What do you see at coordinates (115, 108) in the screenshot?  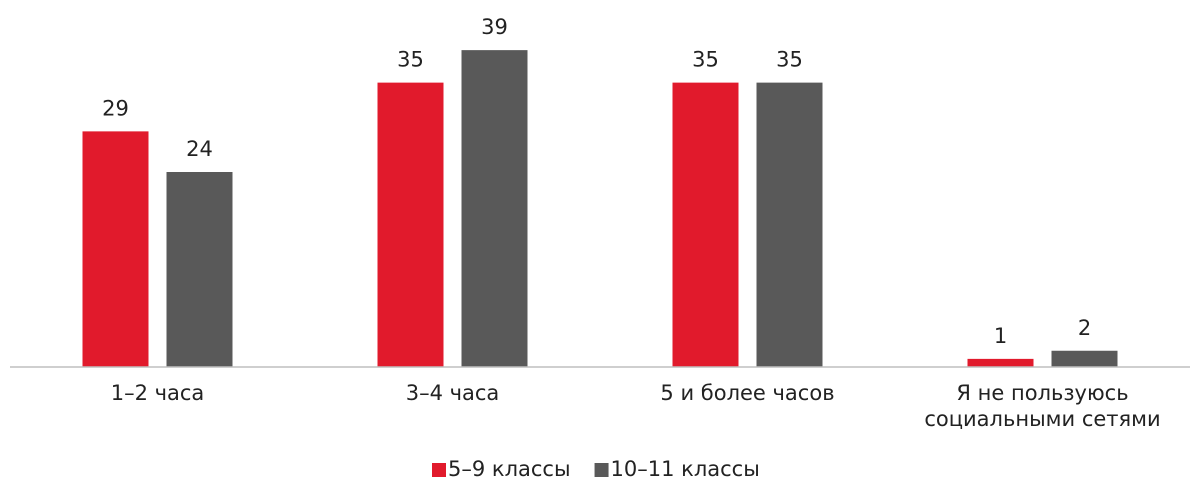 I see `data-label: 29` at bounding box center [115, 108].